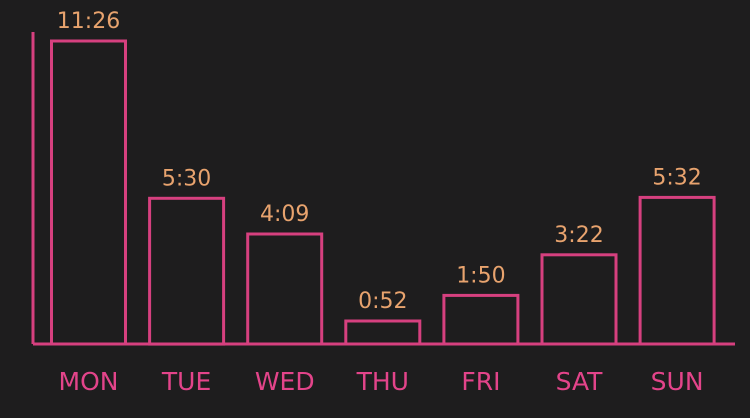 This screenshot has width=750, height=418. Describe the element at coordinates (186, 178) in the screenshot. I see `value-label-tue: 5:30` at that location.